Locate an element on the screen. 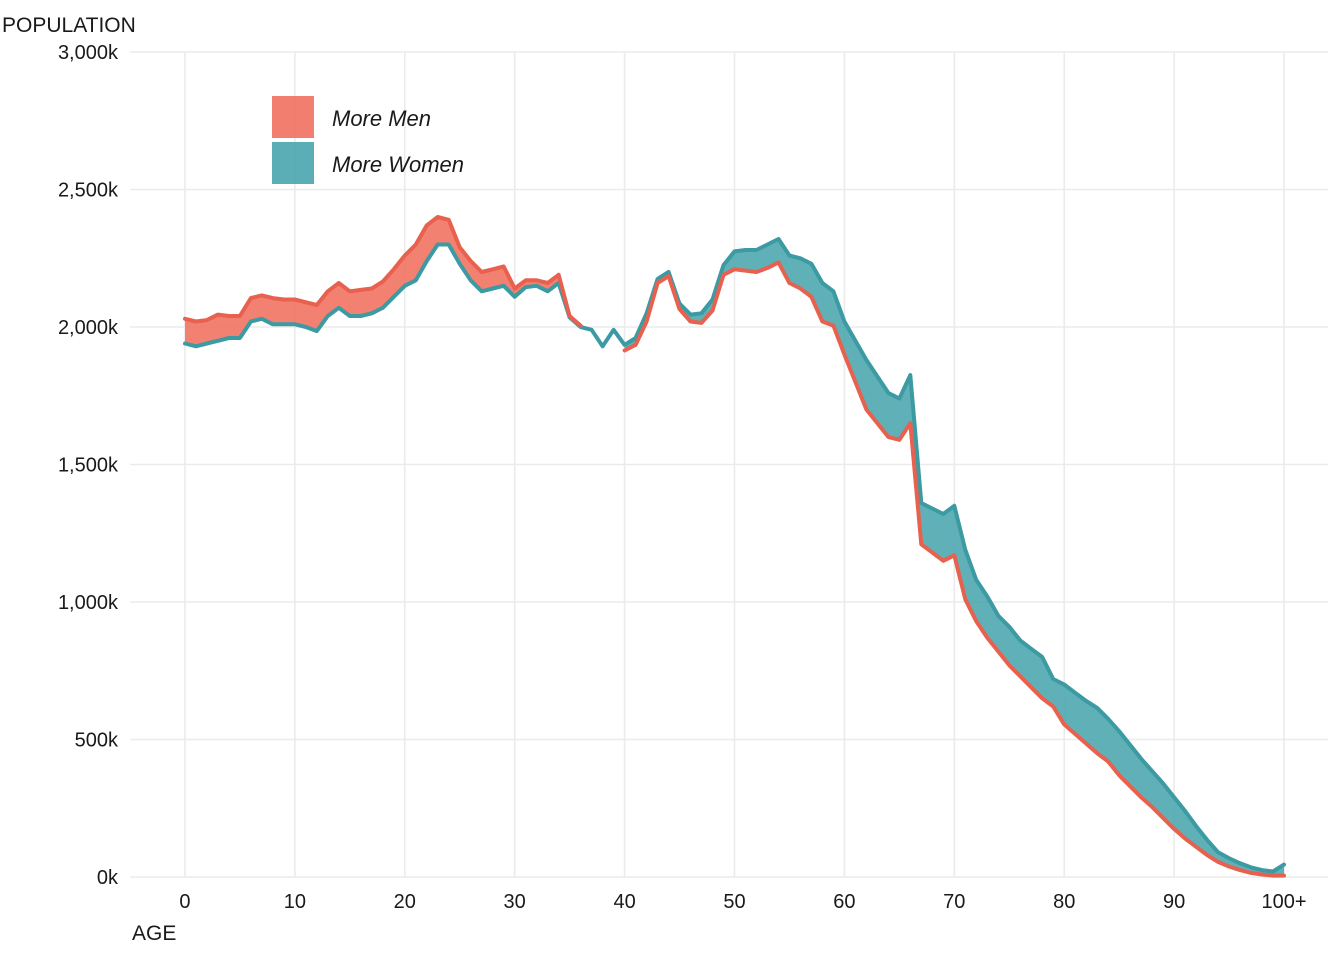 The image size is (1344, 960). y-tick-label-5: 2,500k is located at coordinates (88, 191).